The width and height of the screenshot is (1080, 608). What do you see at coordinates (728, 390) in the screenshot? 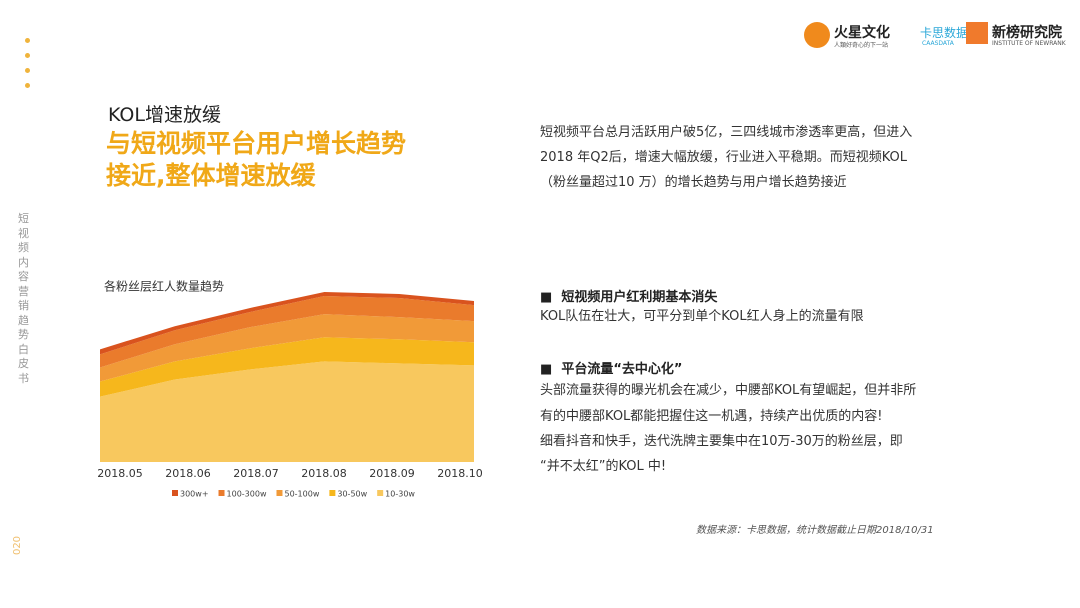
I see `bullet-line: 头部流量获得的曝光机会在减少，中腰部KOL有望崛起，但并非所` at bounding box center [728, 390].